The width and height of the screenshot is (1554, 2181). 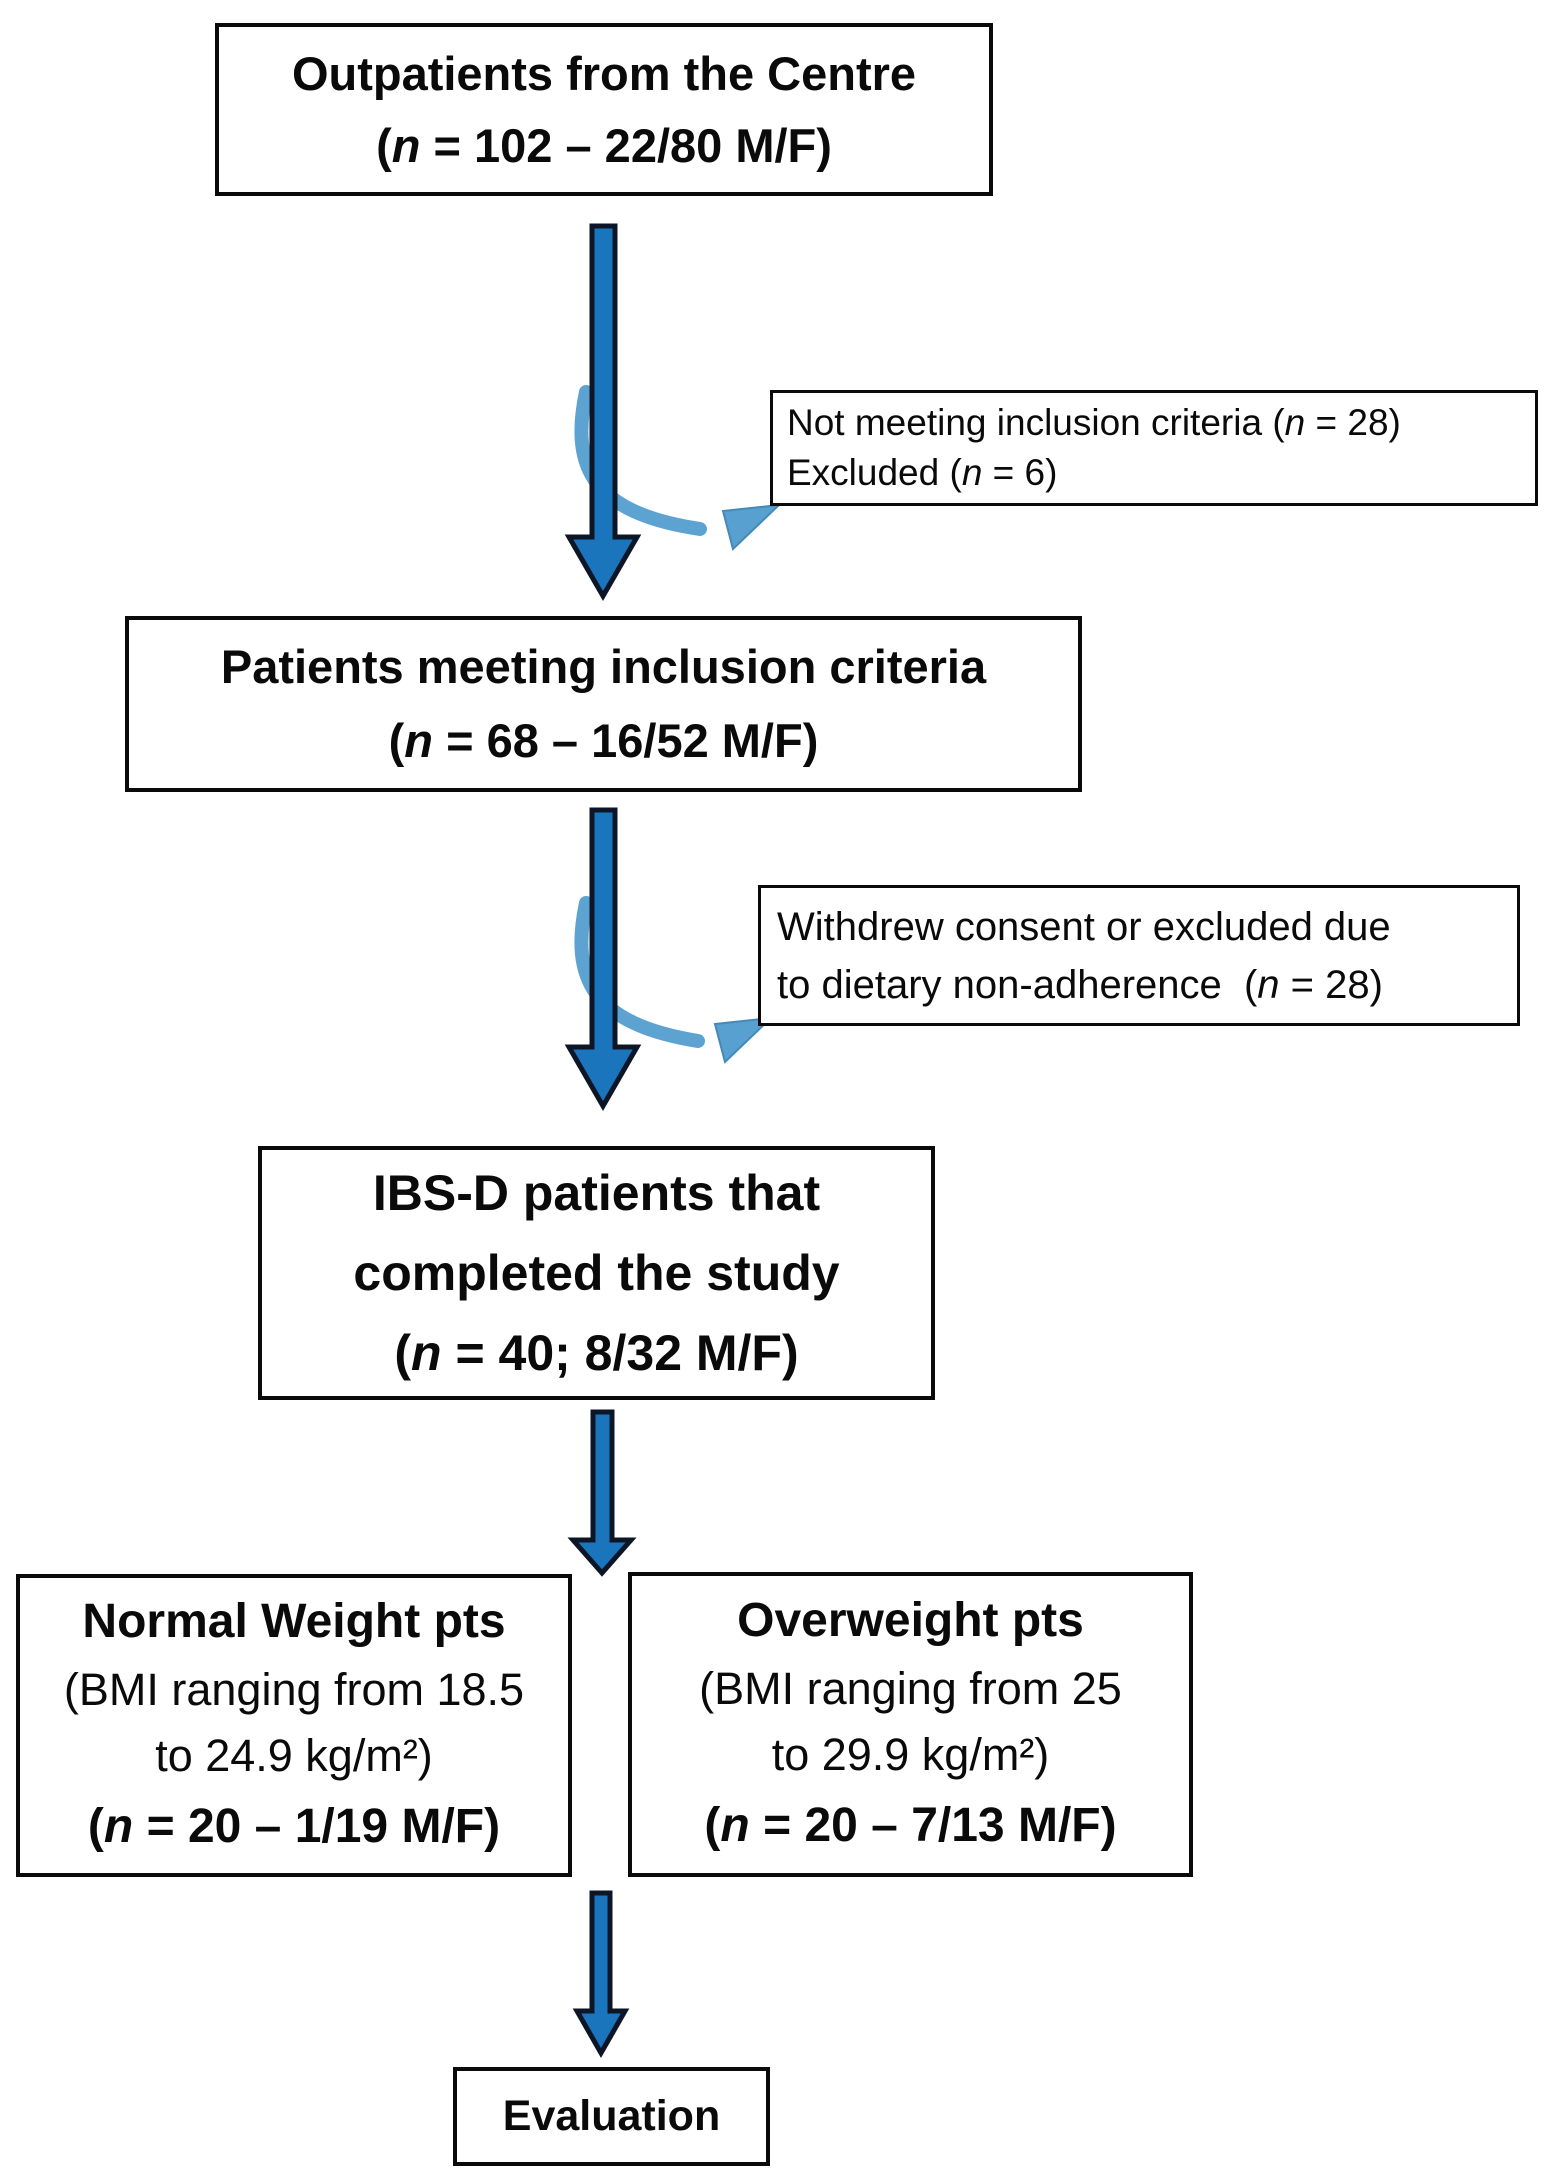 I want to click on box-inclusion-stat: (n = 68 – 16/52 M/F), so click(x=603, y=740).